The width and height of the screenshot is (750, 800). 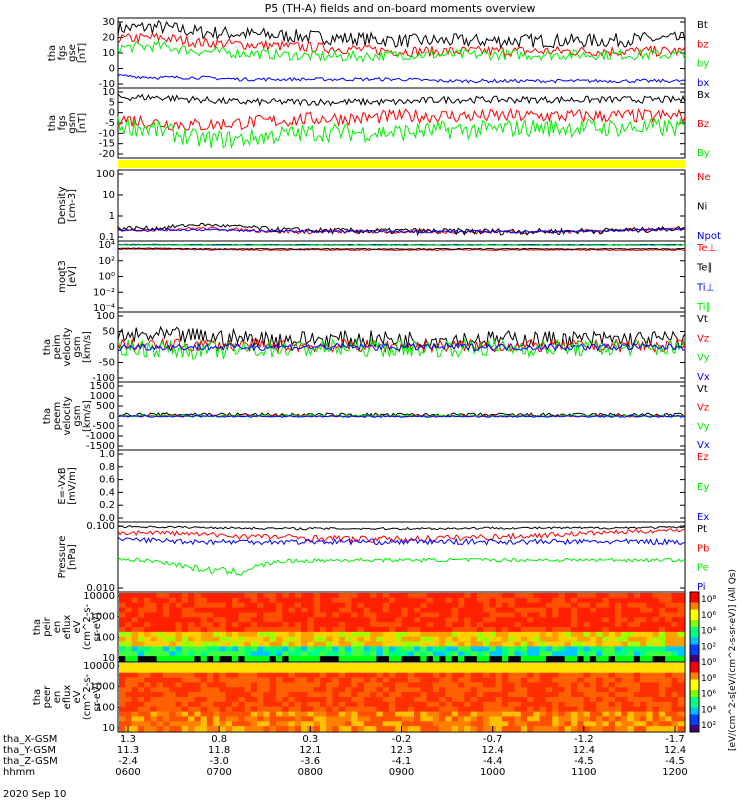 I want to click on x-axis-tick-label: 0700, so click(x=218, y=772).